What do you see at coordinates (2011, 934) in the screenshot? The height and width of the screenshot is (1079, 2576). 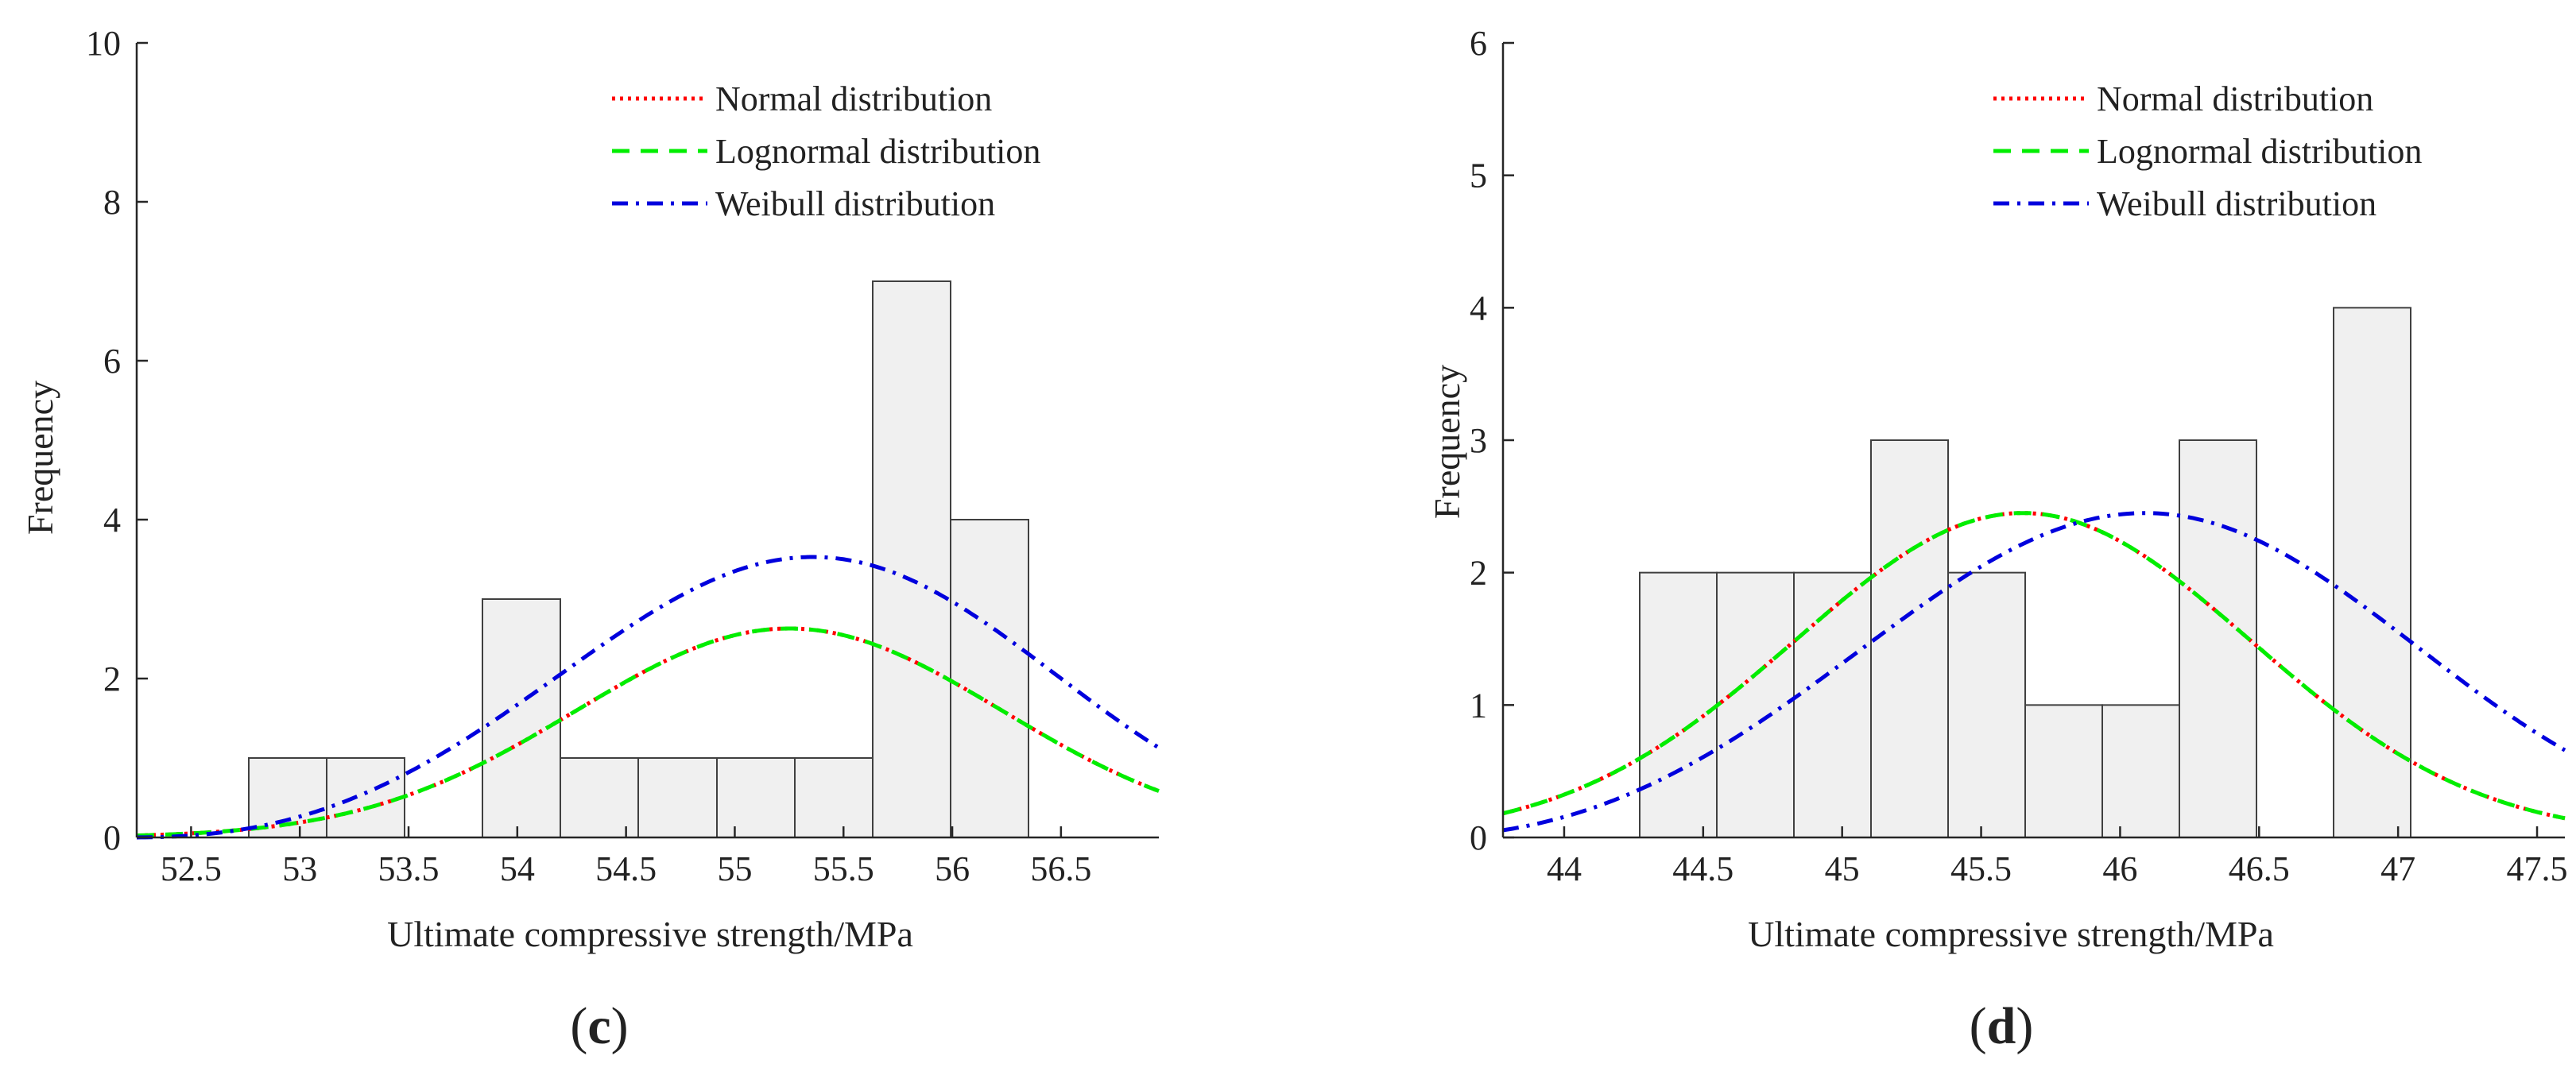 I see `x-axis-label-d: Ultimate compressive strength/MPa` at bounding box center [2011, 934].